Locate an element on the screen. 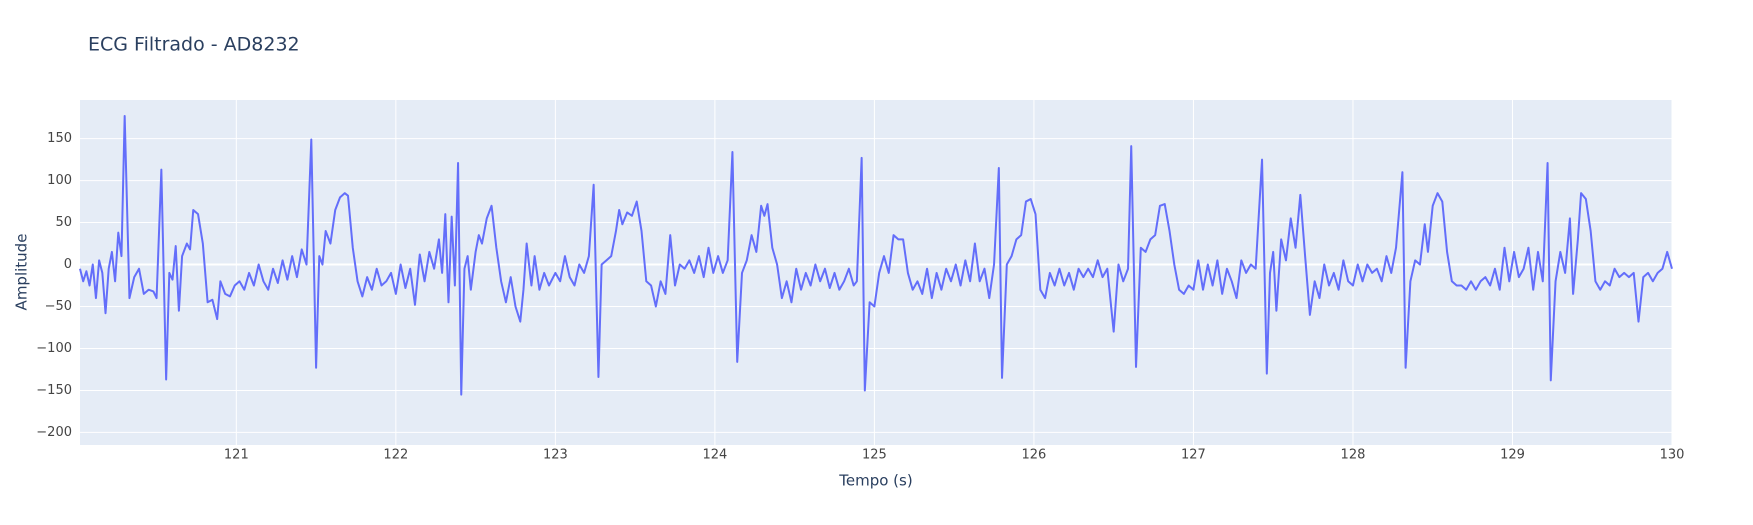 This screenshot has width=1753, height=525. y-tick-label: 100 is located at coordinates (59, 180).